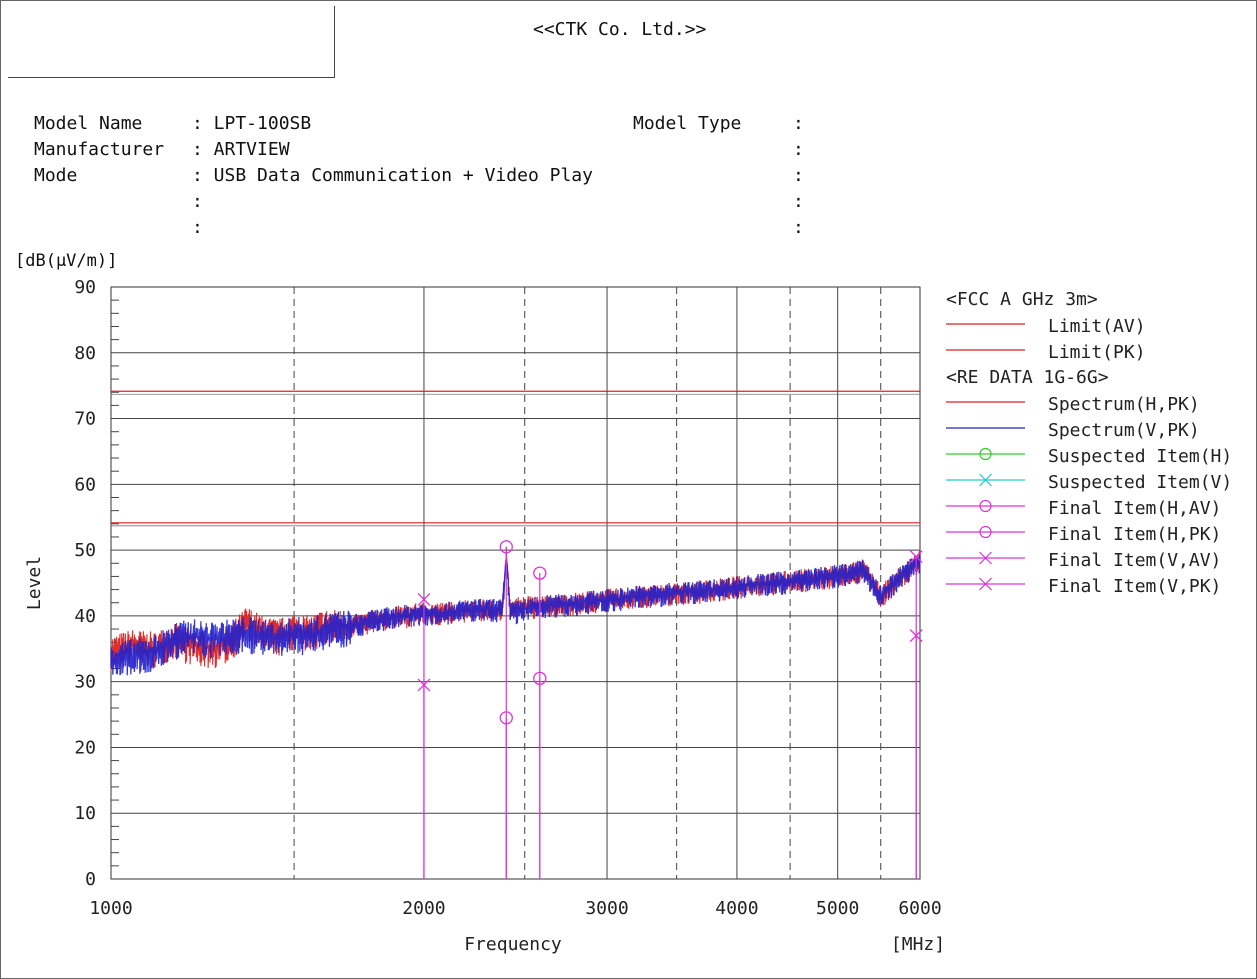  I want to click on y-tick-label: 70, so click(85, 419).